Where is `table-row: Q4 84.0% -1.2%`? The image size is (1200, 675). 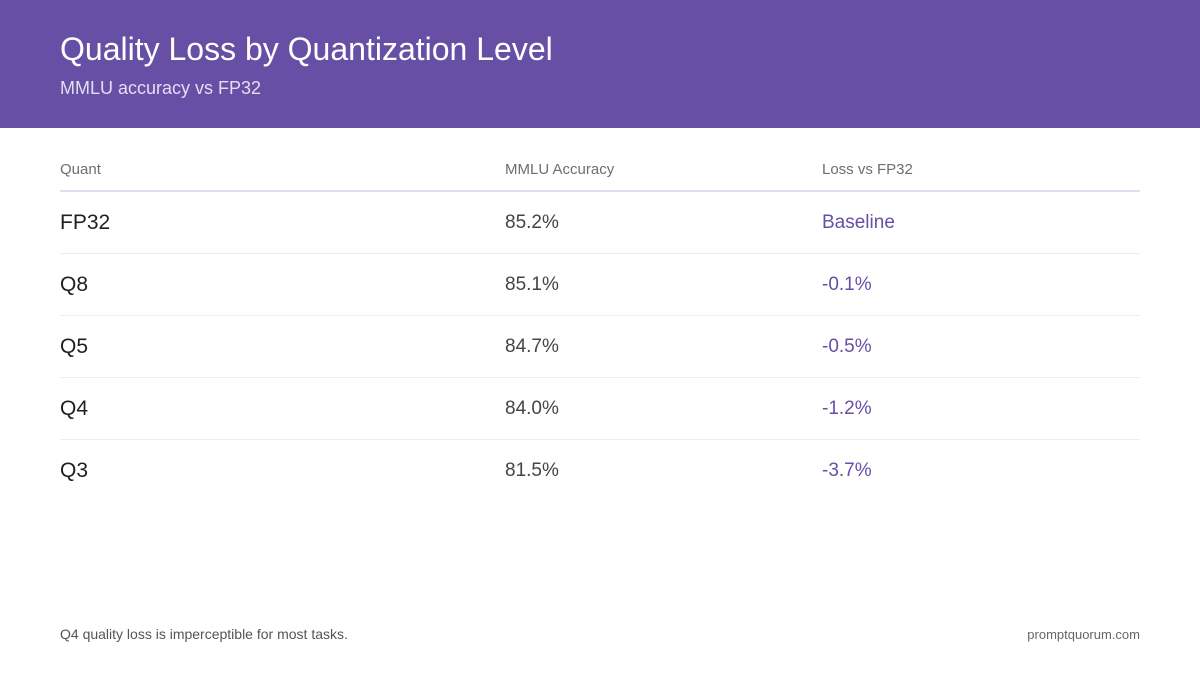
table-row: Q4 84.0% -1.2% is located at coordinates (600, 409).